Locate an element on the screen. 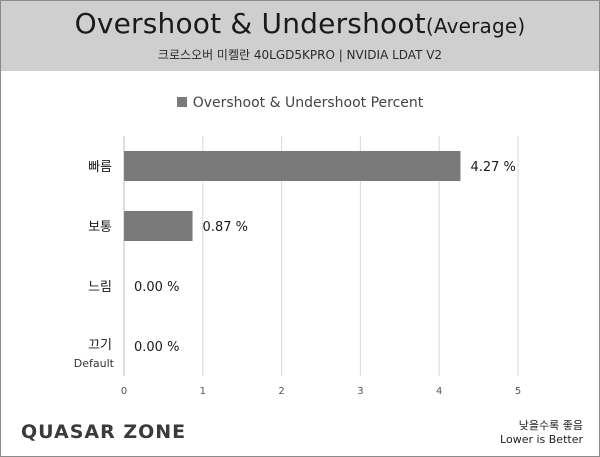 This screenshot has width=600, height=457. category-label-3: 끄기 is located at coordinates (100, 345).